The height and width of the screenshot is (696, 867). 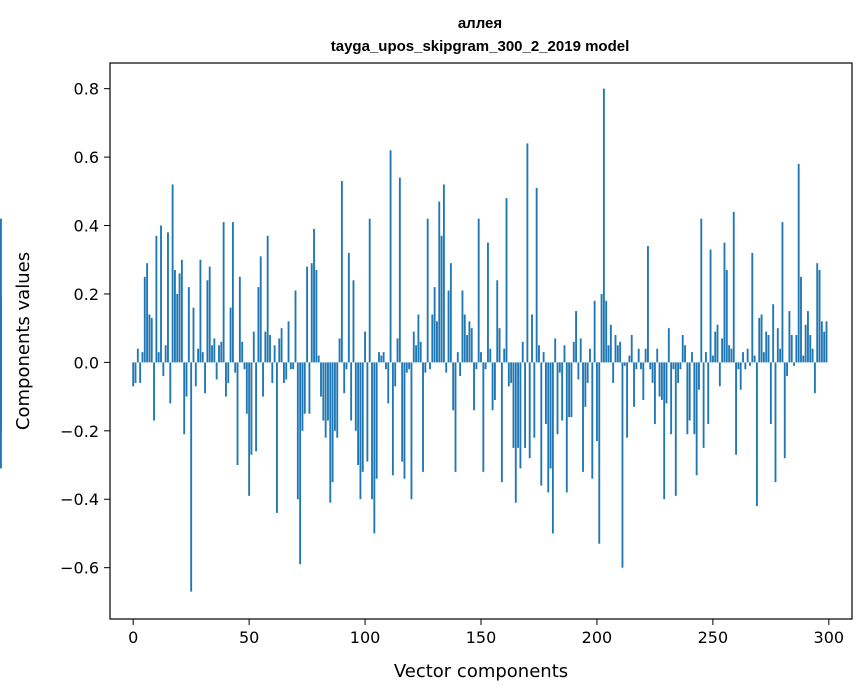 I want to click on x-tick-label: 50, so click(x=249, y=637).